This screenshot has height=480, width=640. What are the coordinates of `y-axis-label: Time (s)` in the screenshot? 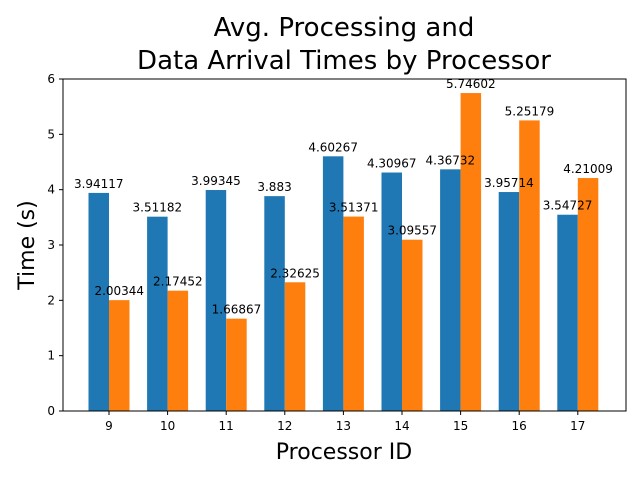 It's located at (27, 245).